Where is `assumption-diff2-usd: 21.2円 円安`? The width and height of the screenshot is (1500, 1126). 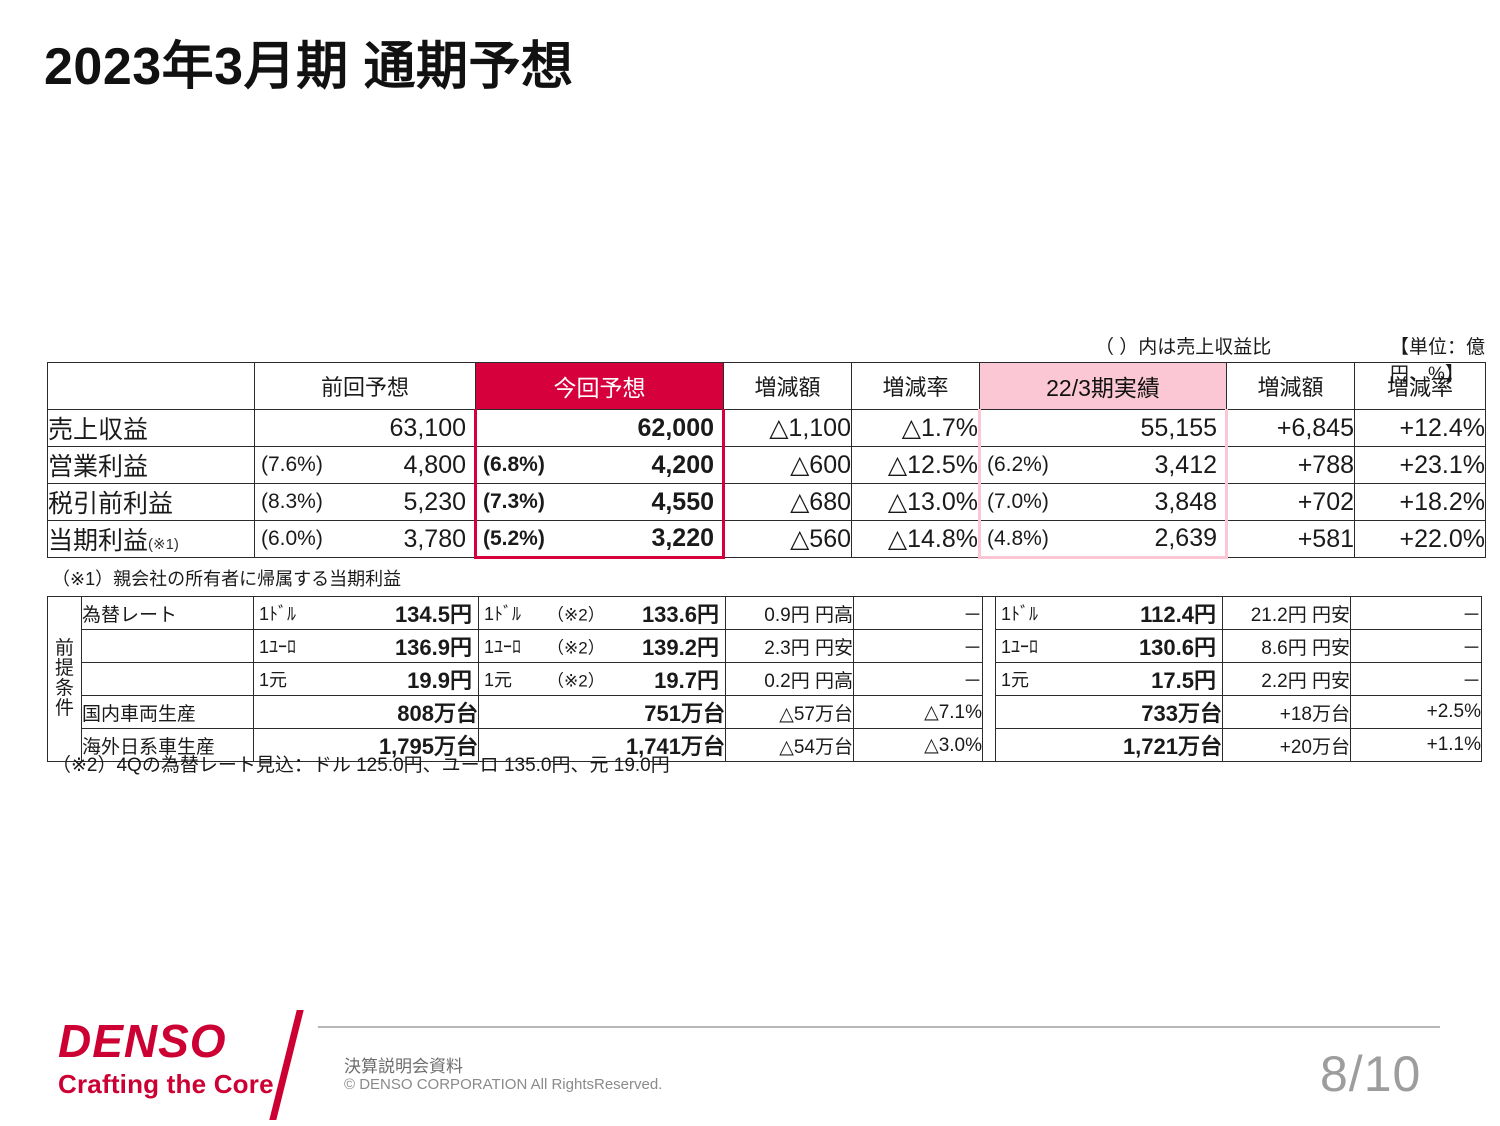 assumption-diff2-usd: 21.2円 円安 is located at coordinates (1286, 613).